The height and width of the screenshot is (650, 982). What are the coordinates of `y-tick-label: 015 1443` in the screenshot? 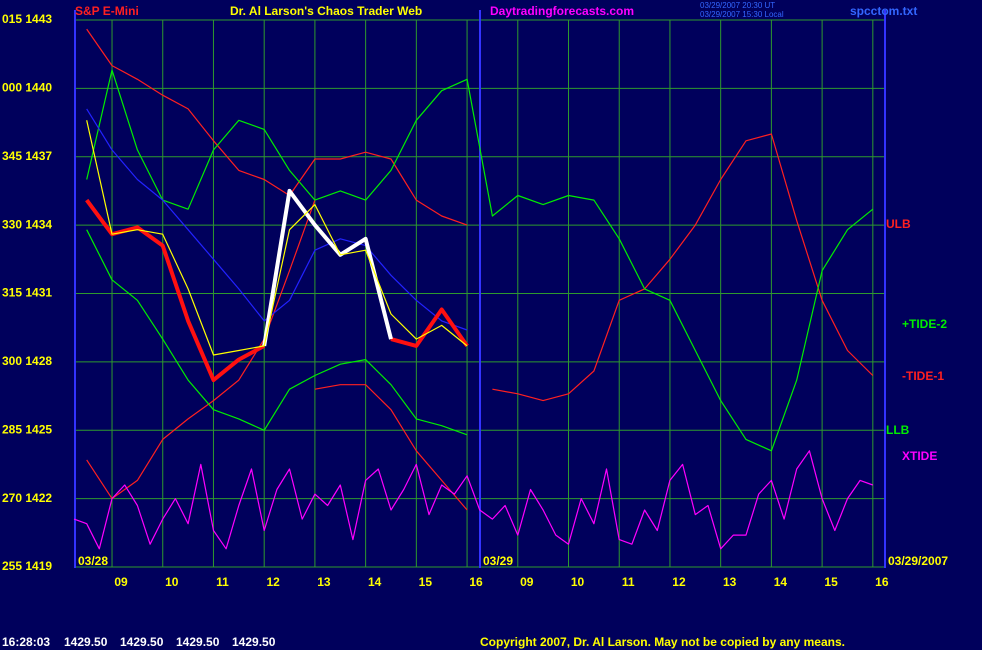 It's located at (27, 19).